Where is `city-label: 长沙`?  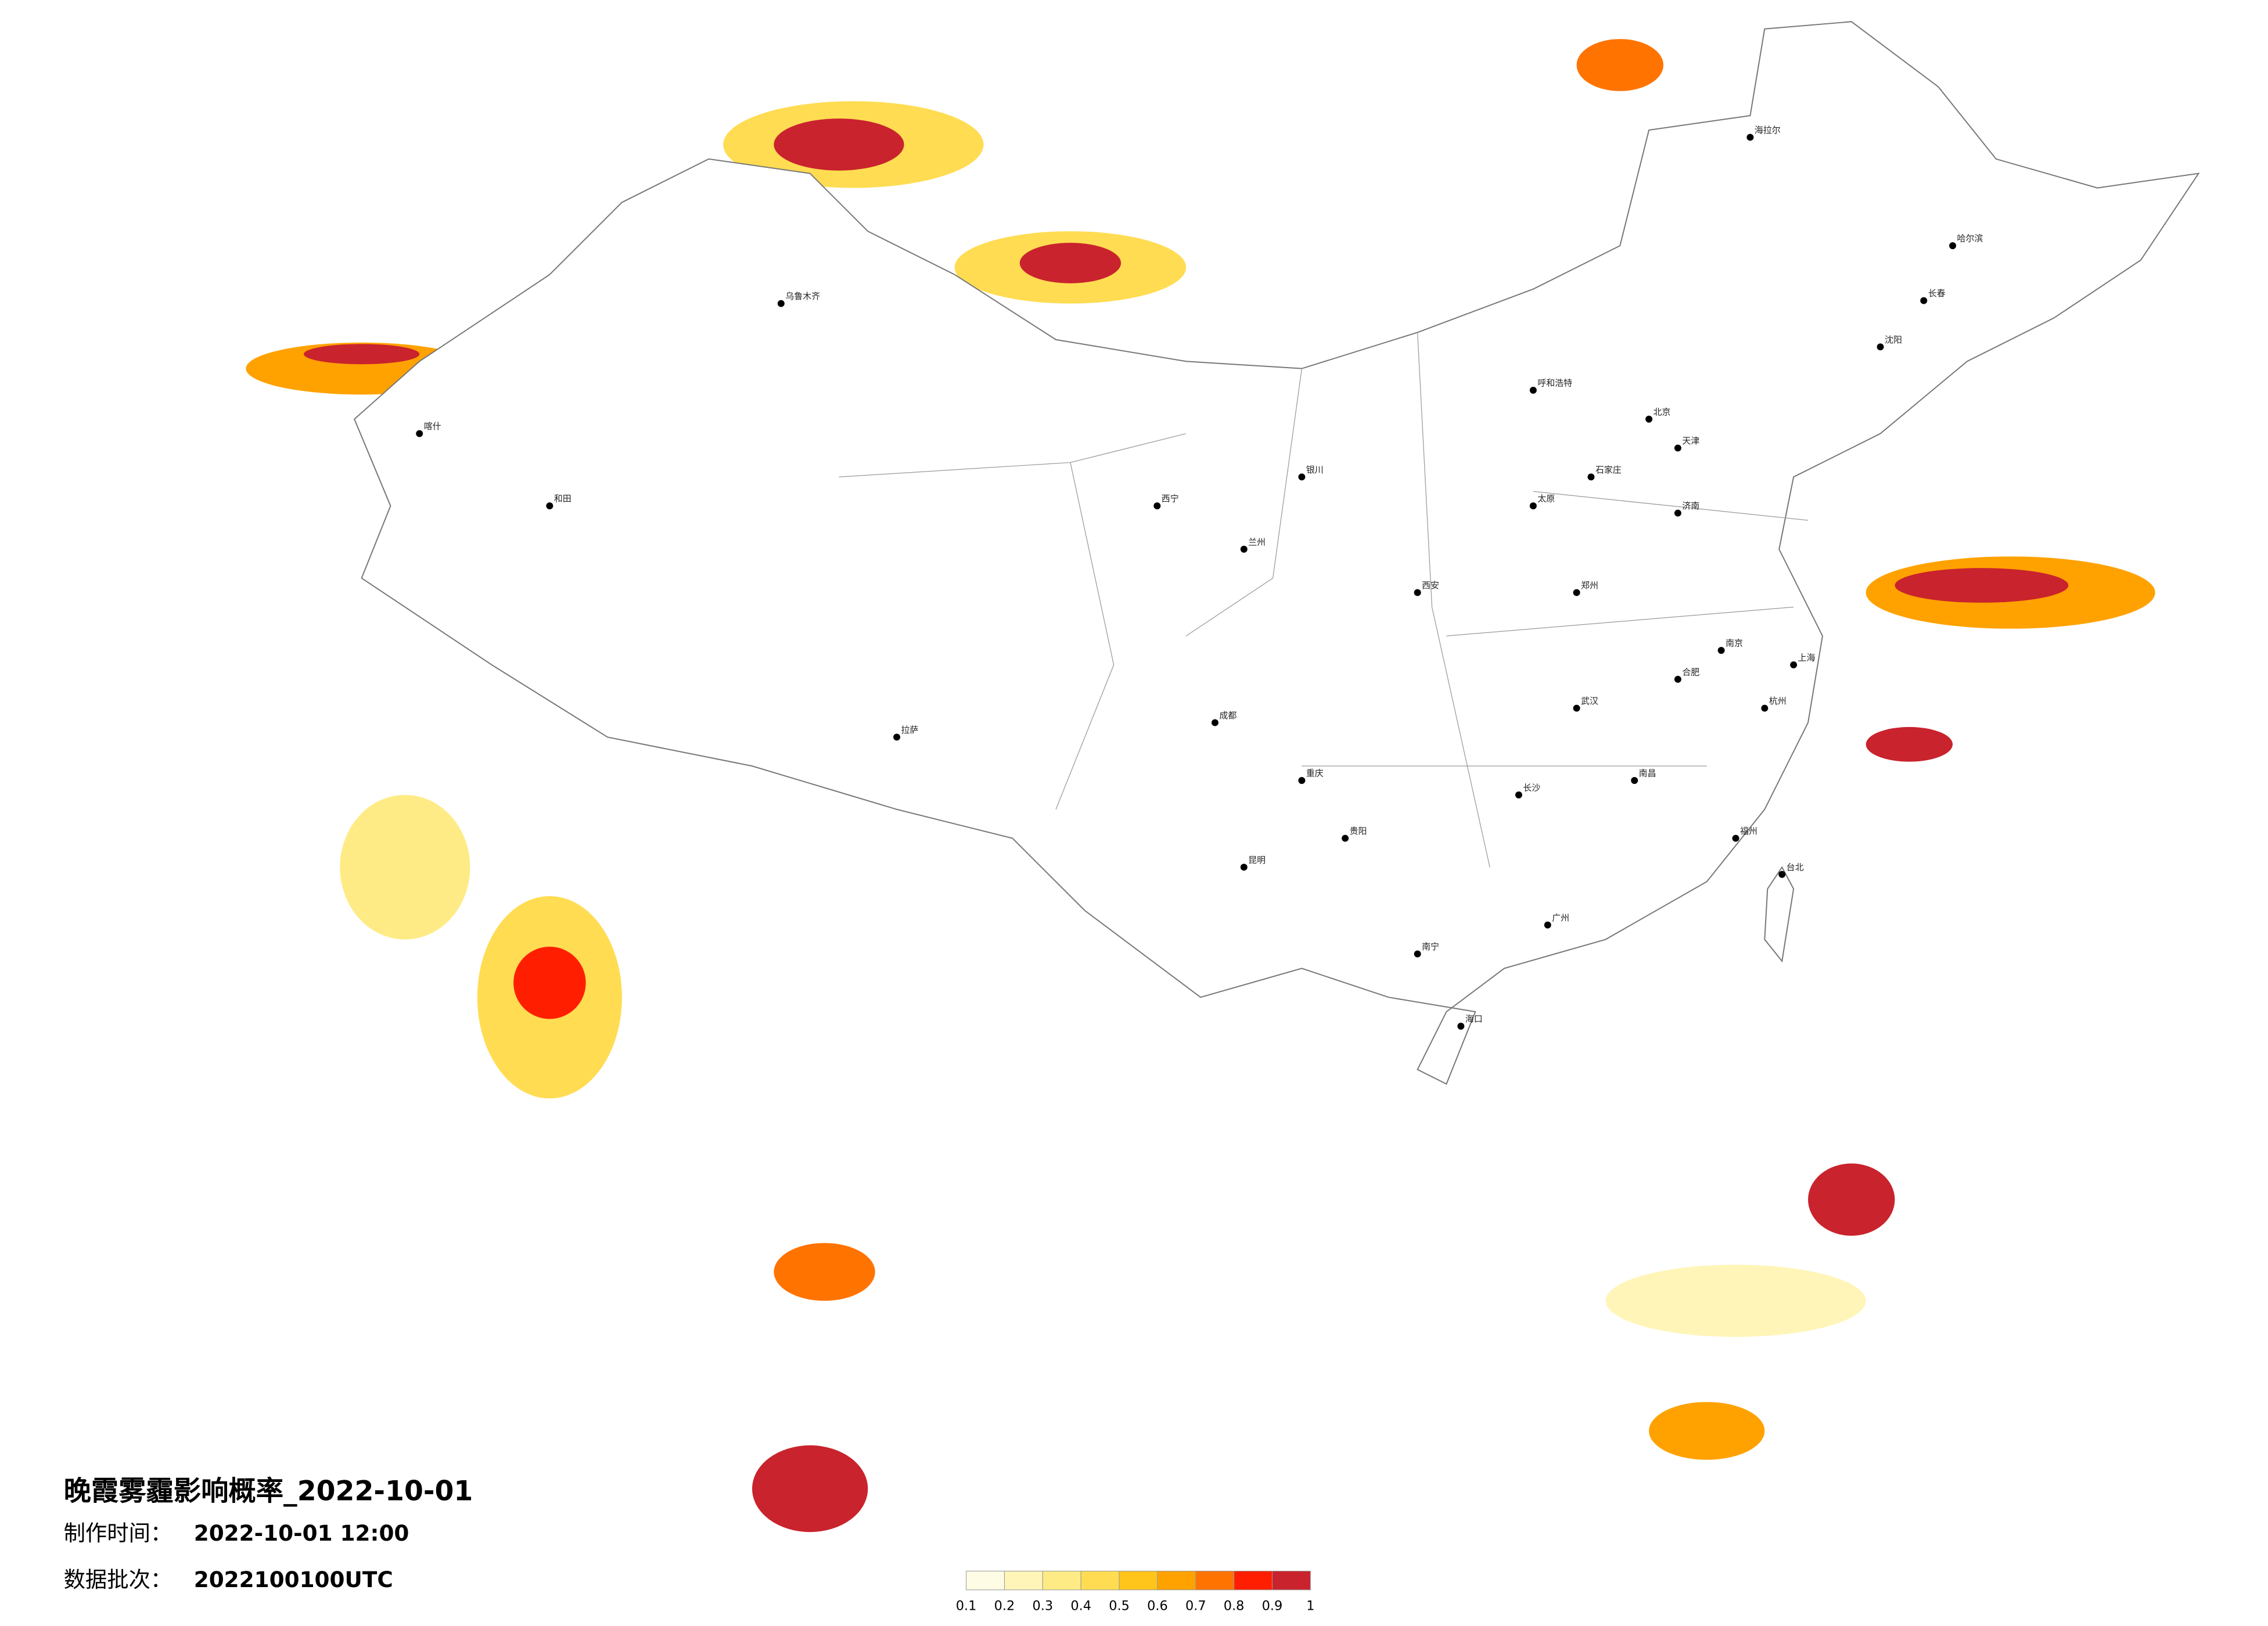 city-label: 长沙 is located at coordinates (1531, 787).